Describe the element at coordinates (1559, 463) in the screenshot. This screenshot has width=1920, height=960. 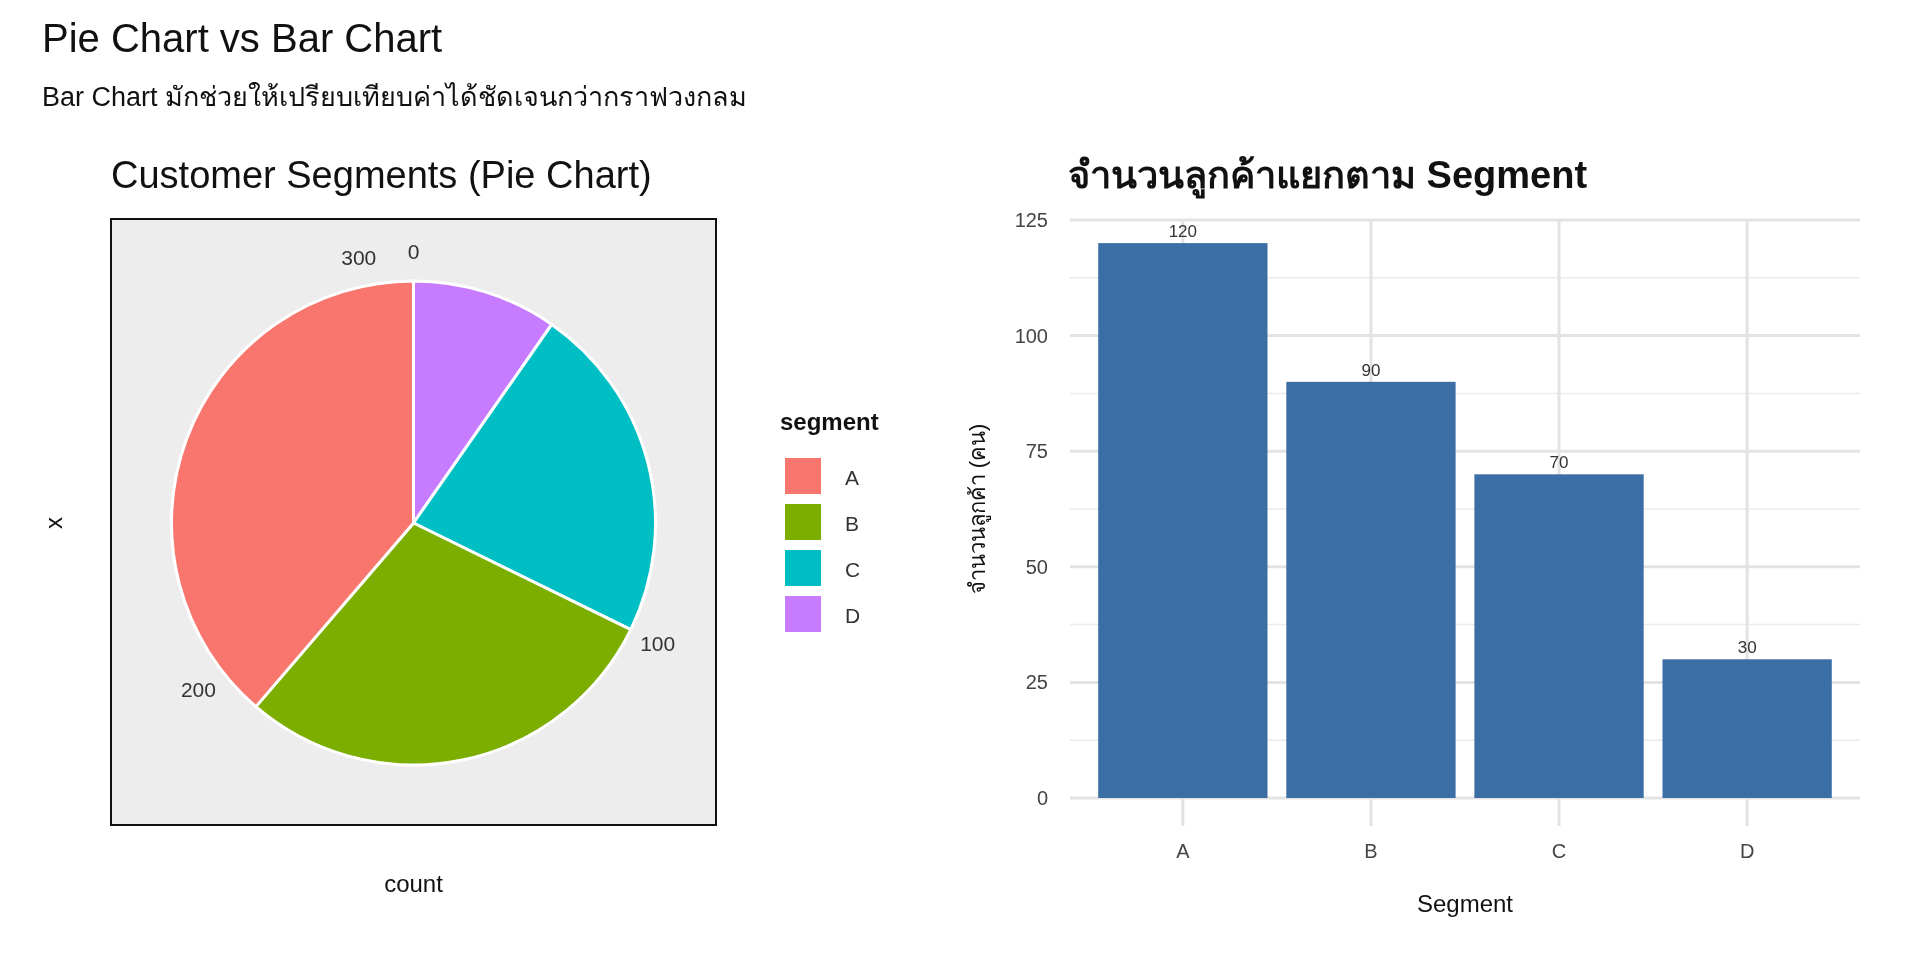
I see `data-label: 70` at that location.